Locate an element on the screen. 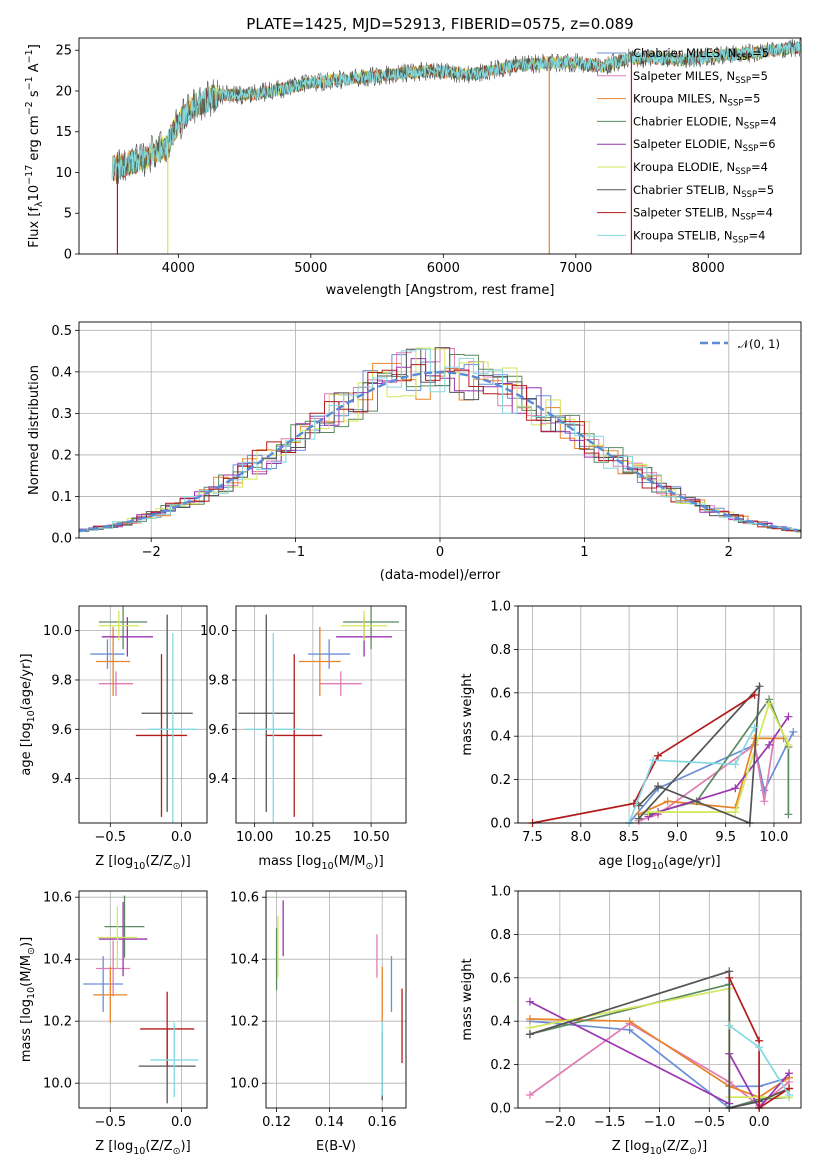 This screenshot has height=1174, width=819. spectrum-y-axis-label-part: ] is located at coordinates (34, 46).